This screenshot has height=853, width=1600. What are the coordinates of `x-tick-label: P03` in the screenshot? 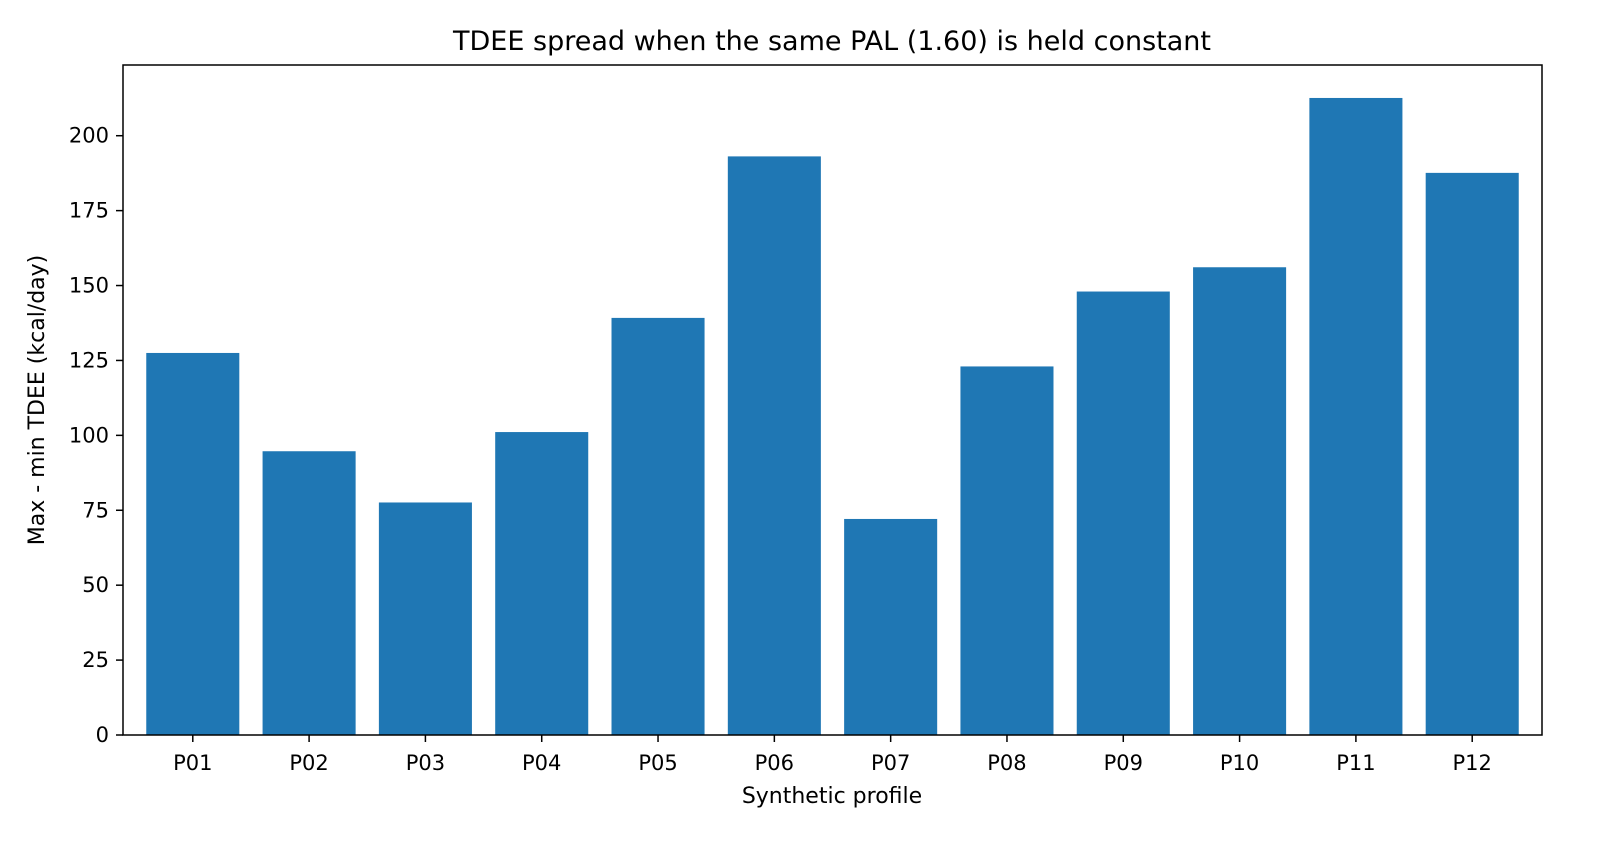 It's located at (425, 763).